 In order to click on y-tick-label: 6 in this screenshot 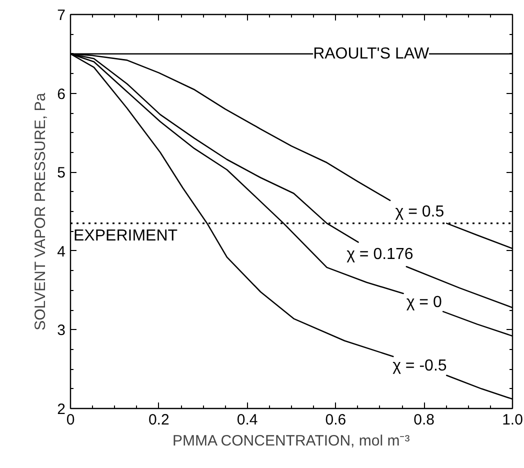, I will do `click(61, 94)`.